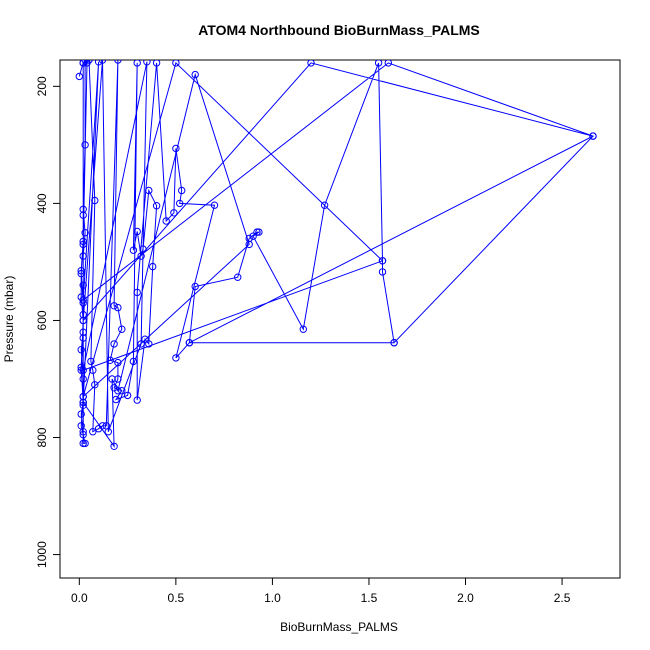  What do you see at coordinates (562, 598) in the screenshot?
I see `x-tick-label: 2.5` at bounding box center [562, 598].